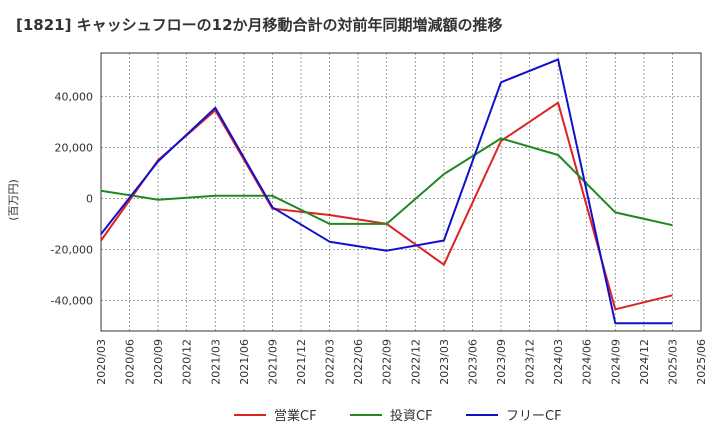 This screenshot has height=440, width=720. Describe the element at coordinates (89, 198) in the screenshot. I see `y-tick-label: 0` at that location.